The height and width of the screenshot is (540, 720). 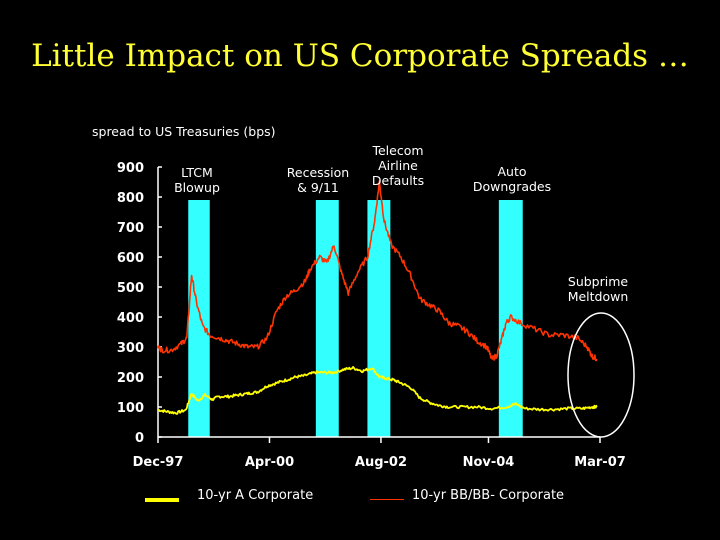 What do you see at coordinates (130, 258) in the screenshot?
I see `y-tick-label-600: 600` at bounding box center [130, 258].